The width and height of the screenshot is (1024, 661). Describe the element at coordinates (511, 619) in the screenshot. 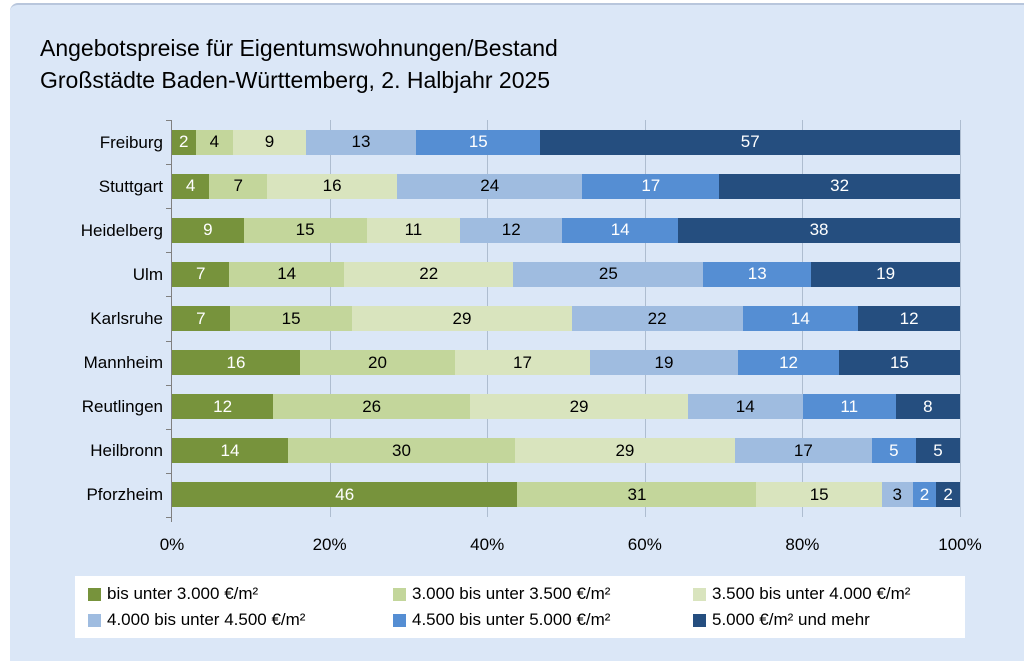

I see `legend-label: 4.500 bis unter 5.000 €/m²` at that location.